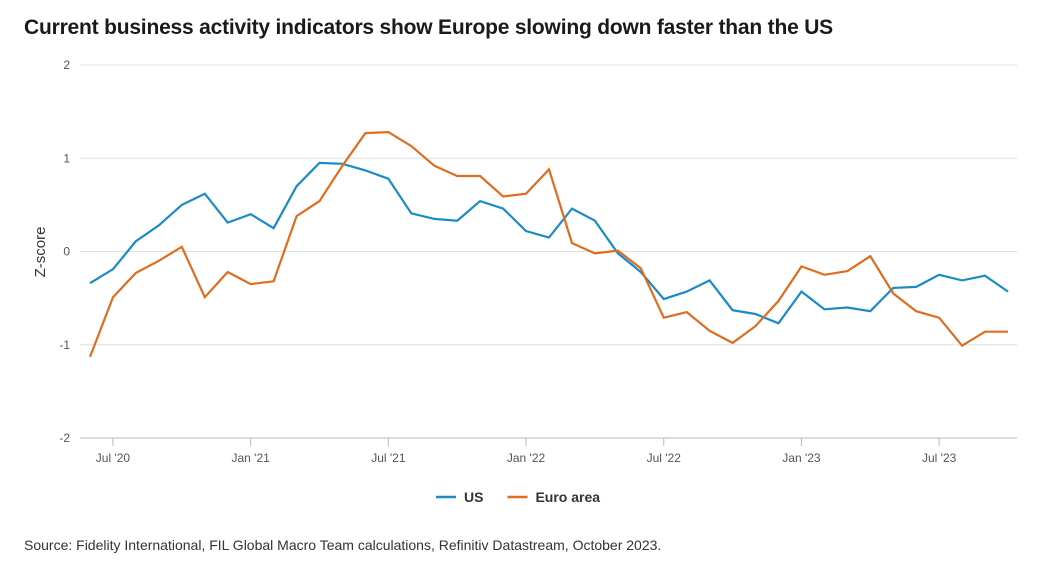 The height and width of the screenshot is (575, 1041). Describe the element at coordinates (40, 252) in the screenshot. I see `y-axis-title: Z-score` at that location.